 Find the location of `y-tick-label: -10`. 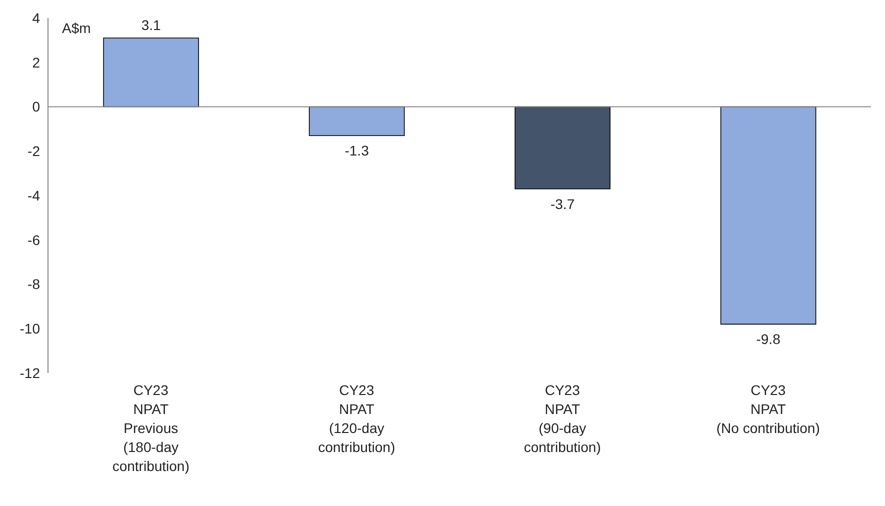

y-tick-label: -10 is located at coordinates (30, 328).